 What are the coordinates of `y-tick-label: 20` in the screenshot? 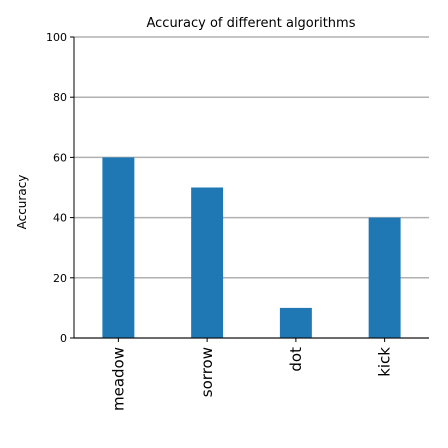 It's located at (60, 278).